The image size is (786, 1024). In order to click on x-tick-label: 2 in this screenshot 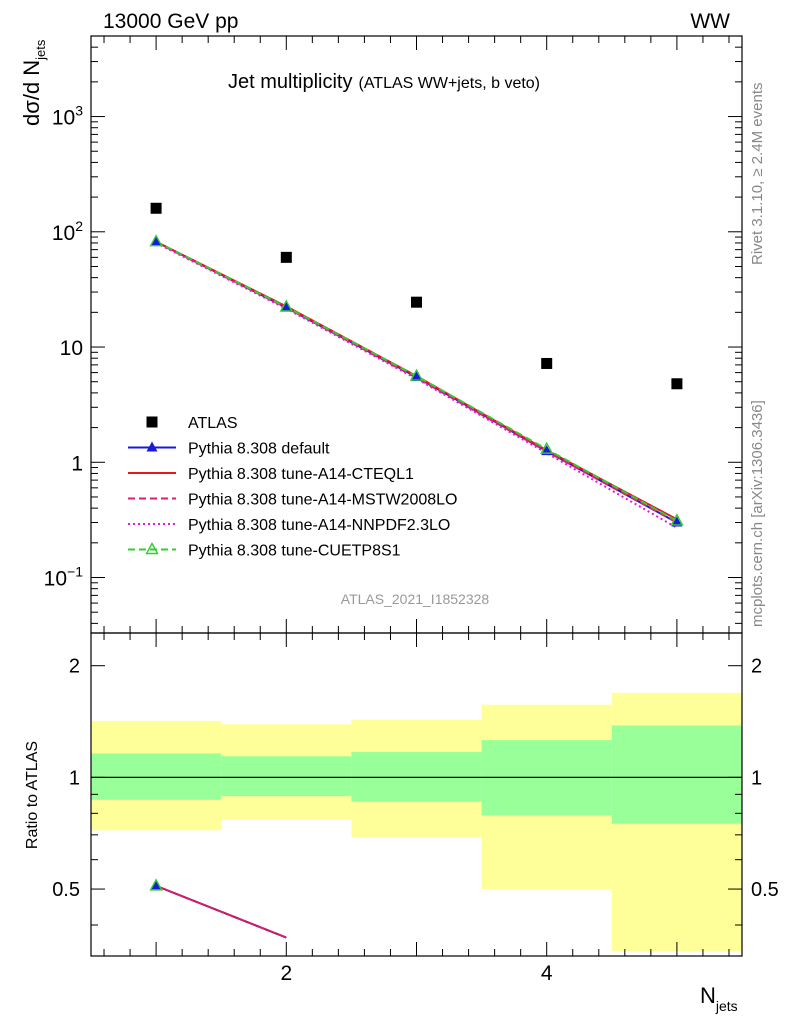, I will do `click(286, 973)`.